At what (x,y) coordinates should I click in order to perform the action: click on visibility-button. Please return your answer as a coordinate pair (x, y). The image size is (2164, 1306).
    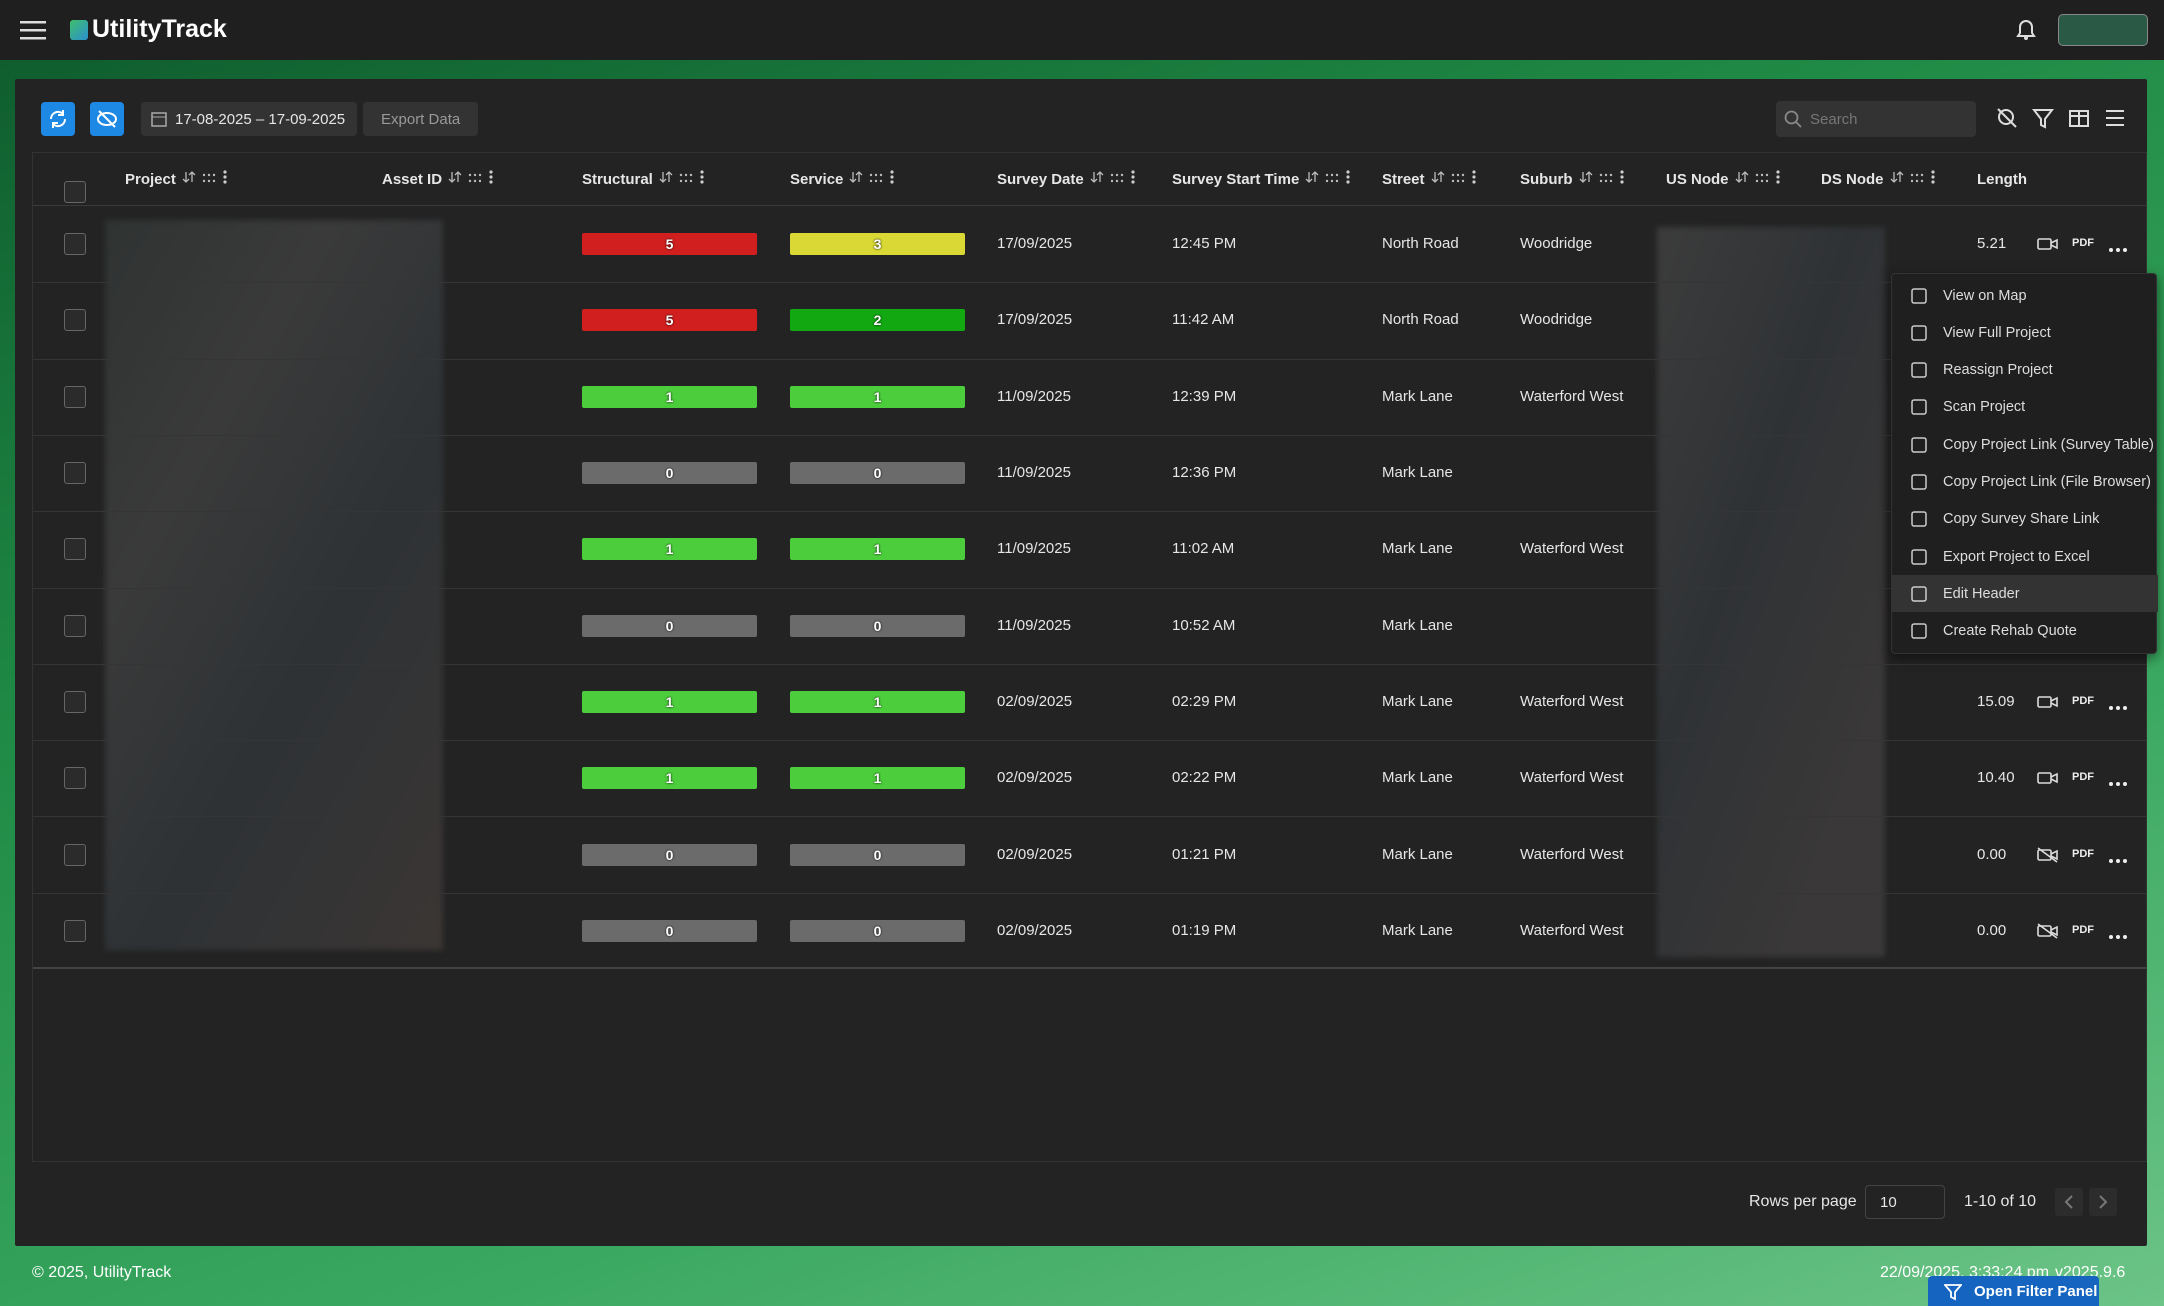
    Looking at the image, I should click on (107, 119).